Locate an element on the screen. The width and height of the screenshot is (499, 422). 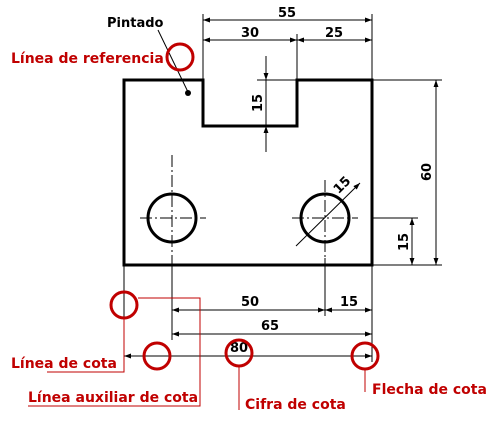
label-cifra-cota: Cifra de cota is located at coordinates (295, 405).